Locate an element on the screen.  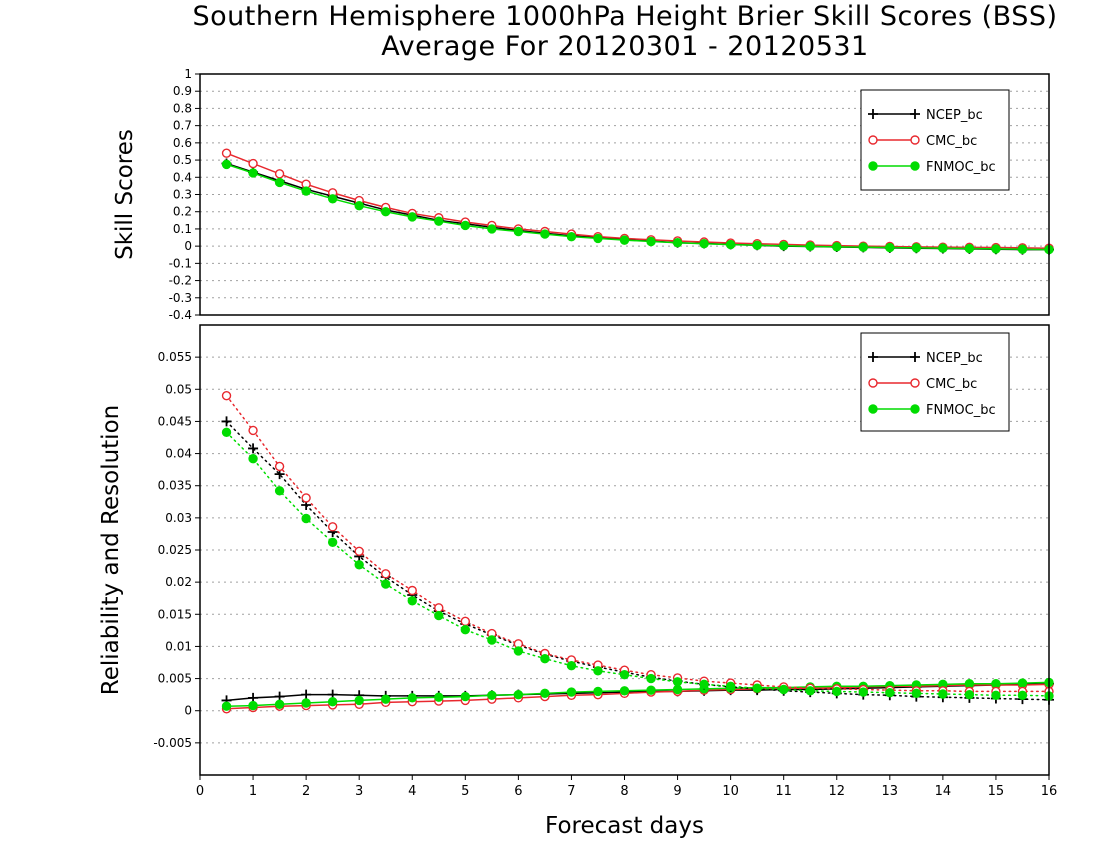
y-tick-label: 0.055 is located at coordinates (175, 357).